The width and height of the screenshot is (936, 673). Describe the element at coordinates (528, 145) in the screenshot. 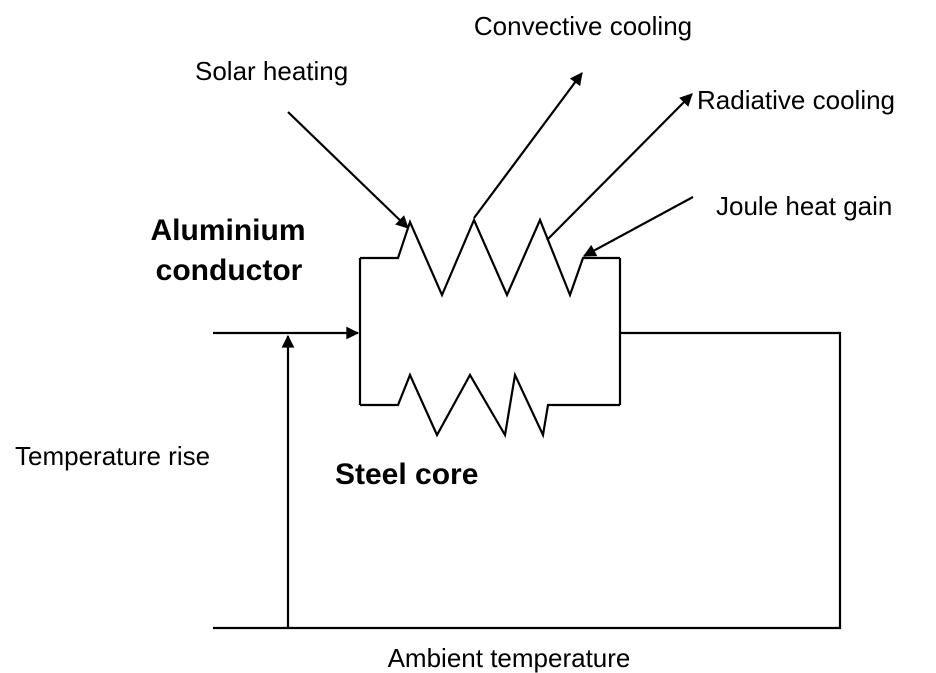

I see `convective-arrow` at that location.